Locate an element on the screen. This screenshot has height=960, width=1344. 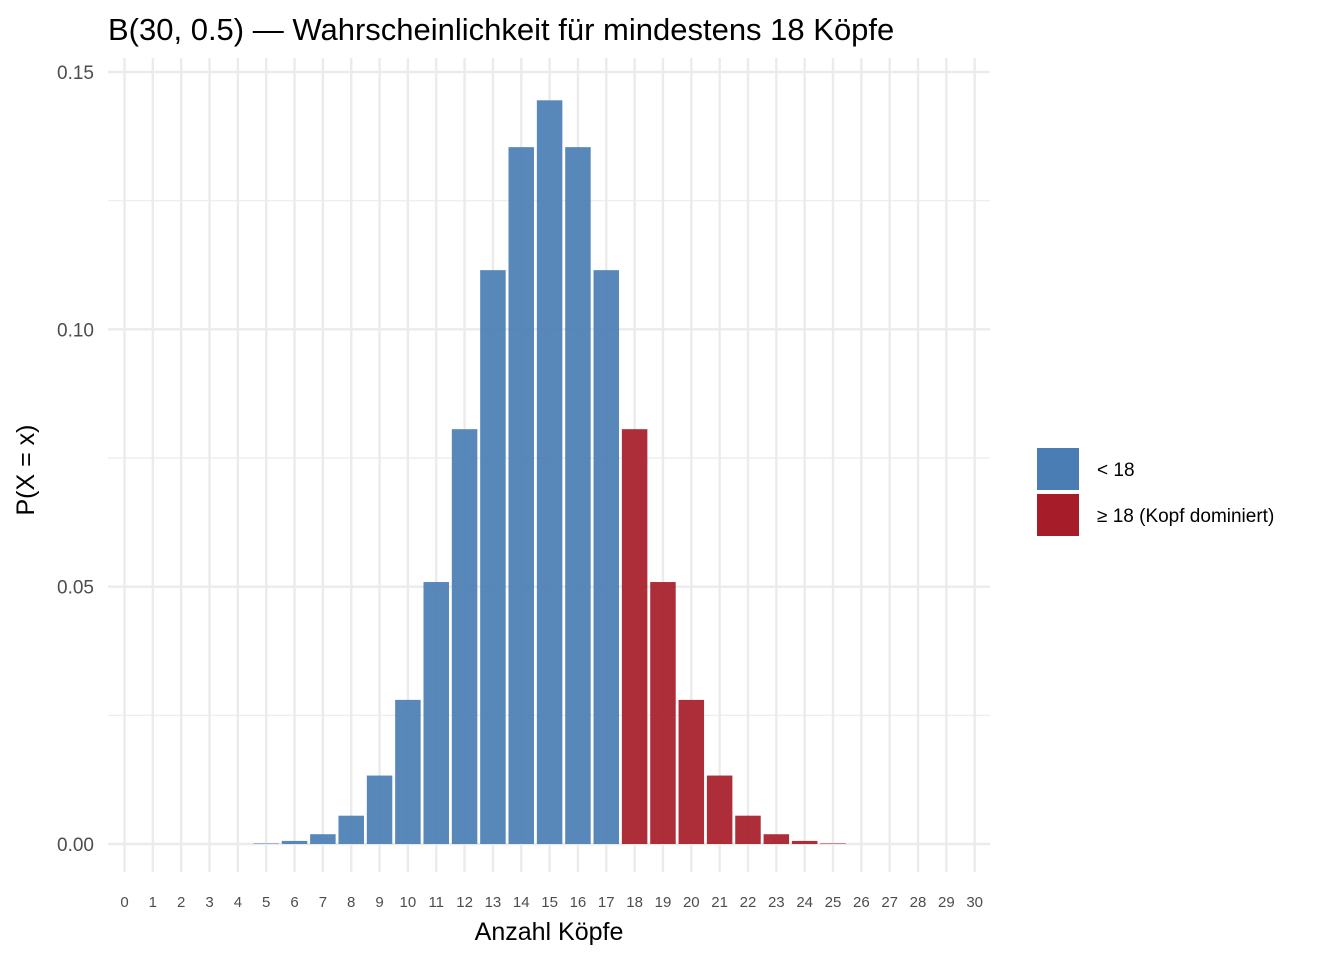
x-tick-label: 8 is located at coordinates (351, 902).